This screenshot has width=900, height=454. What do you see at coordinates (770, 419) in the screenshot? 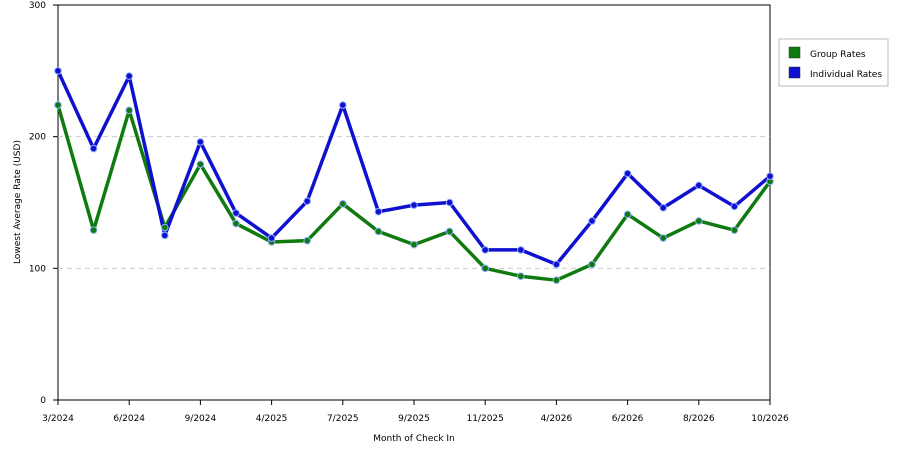
I see `x-tick-label: 10/2026` at bounding box center [770, 419].